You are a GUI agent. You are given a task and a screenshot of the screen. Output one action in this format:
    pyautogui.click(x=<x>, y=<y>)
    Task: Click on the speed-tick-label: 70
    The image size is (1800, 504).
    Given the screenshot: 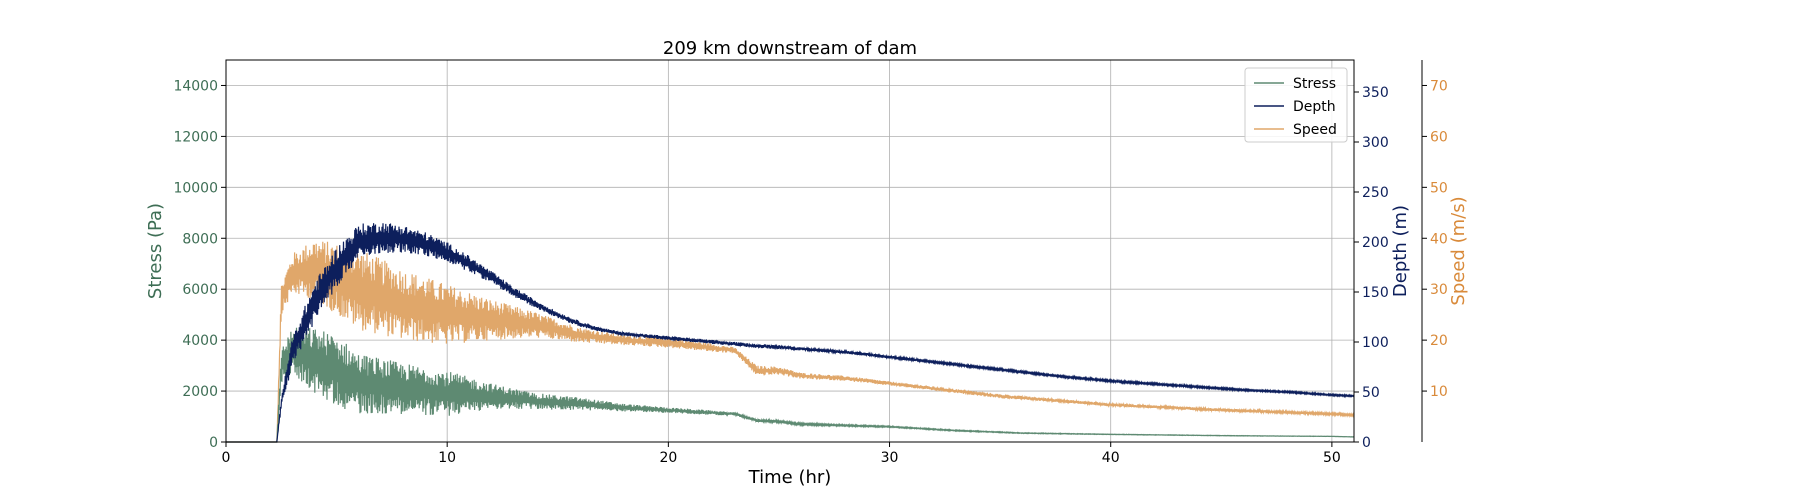 What is the action you would take?
    pyautogui.click(x=1439, y=86)
    